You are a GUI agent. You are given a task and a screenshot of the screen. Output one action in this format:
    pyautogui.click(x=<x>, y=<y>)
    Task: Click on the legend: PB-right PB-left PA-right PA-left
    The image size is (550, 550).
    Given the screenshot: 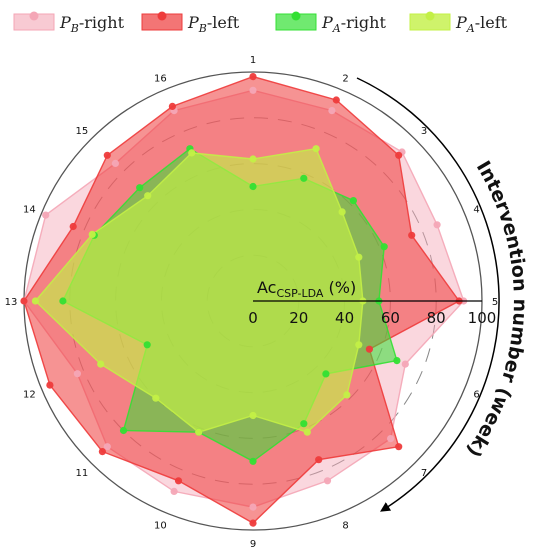 What is the action you would take?
    pyautogui.click(x=260, y=23)
    